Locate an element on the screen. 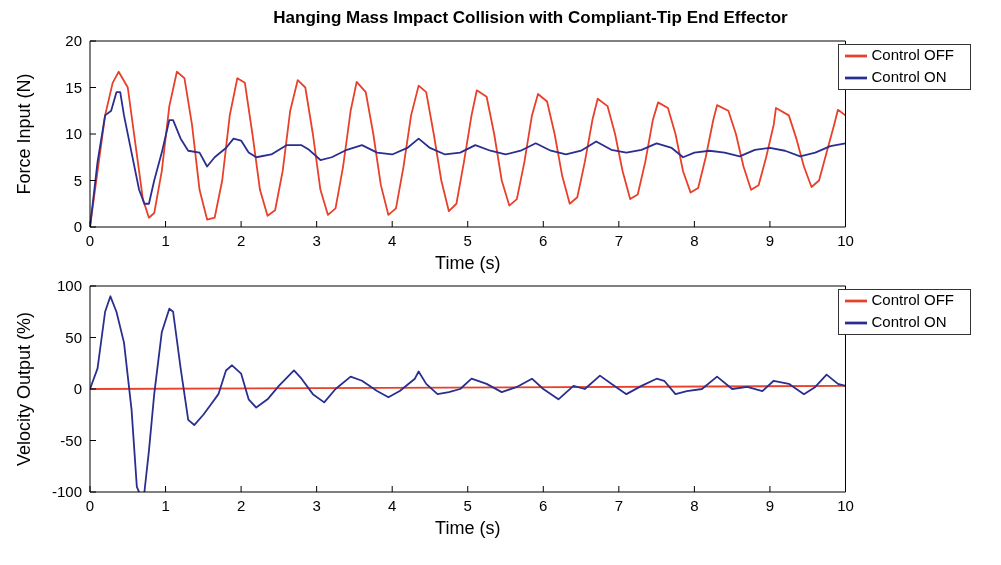 Image resolution: width=1001 pixels, height=565 pixels. y-axis-title: Force Input (N) is located at coordinates (24, 134).